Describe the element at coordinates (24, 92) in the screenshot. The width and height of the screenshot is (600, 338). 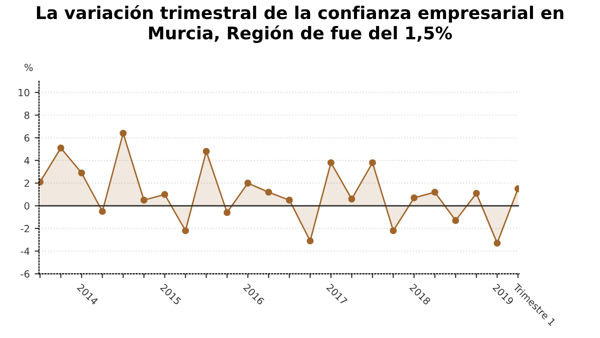
I see `y-tick-label: 10` at that location.